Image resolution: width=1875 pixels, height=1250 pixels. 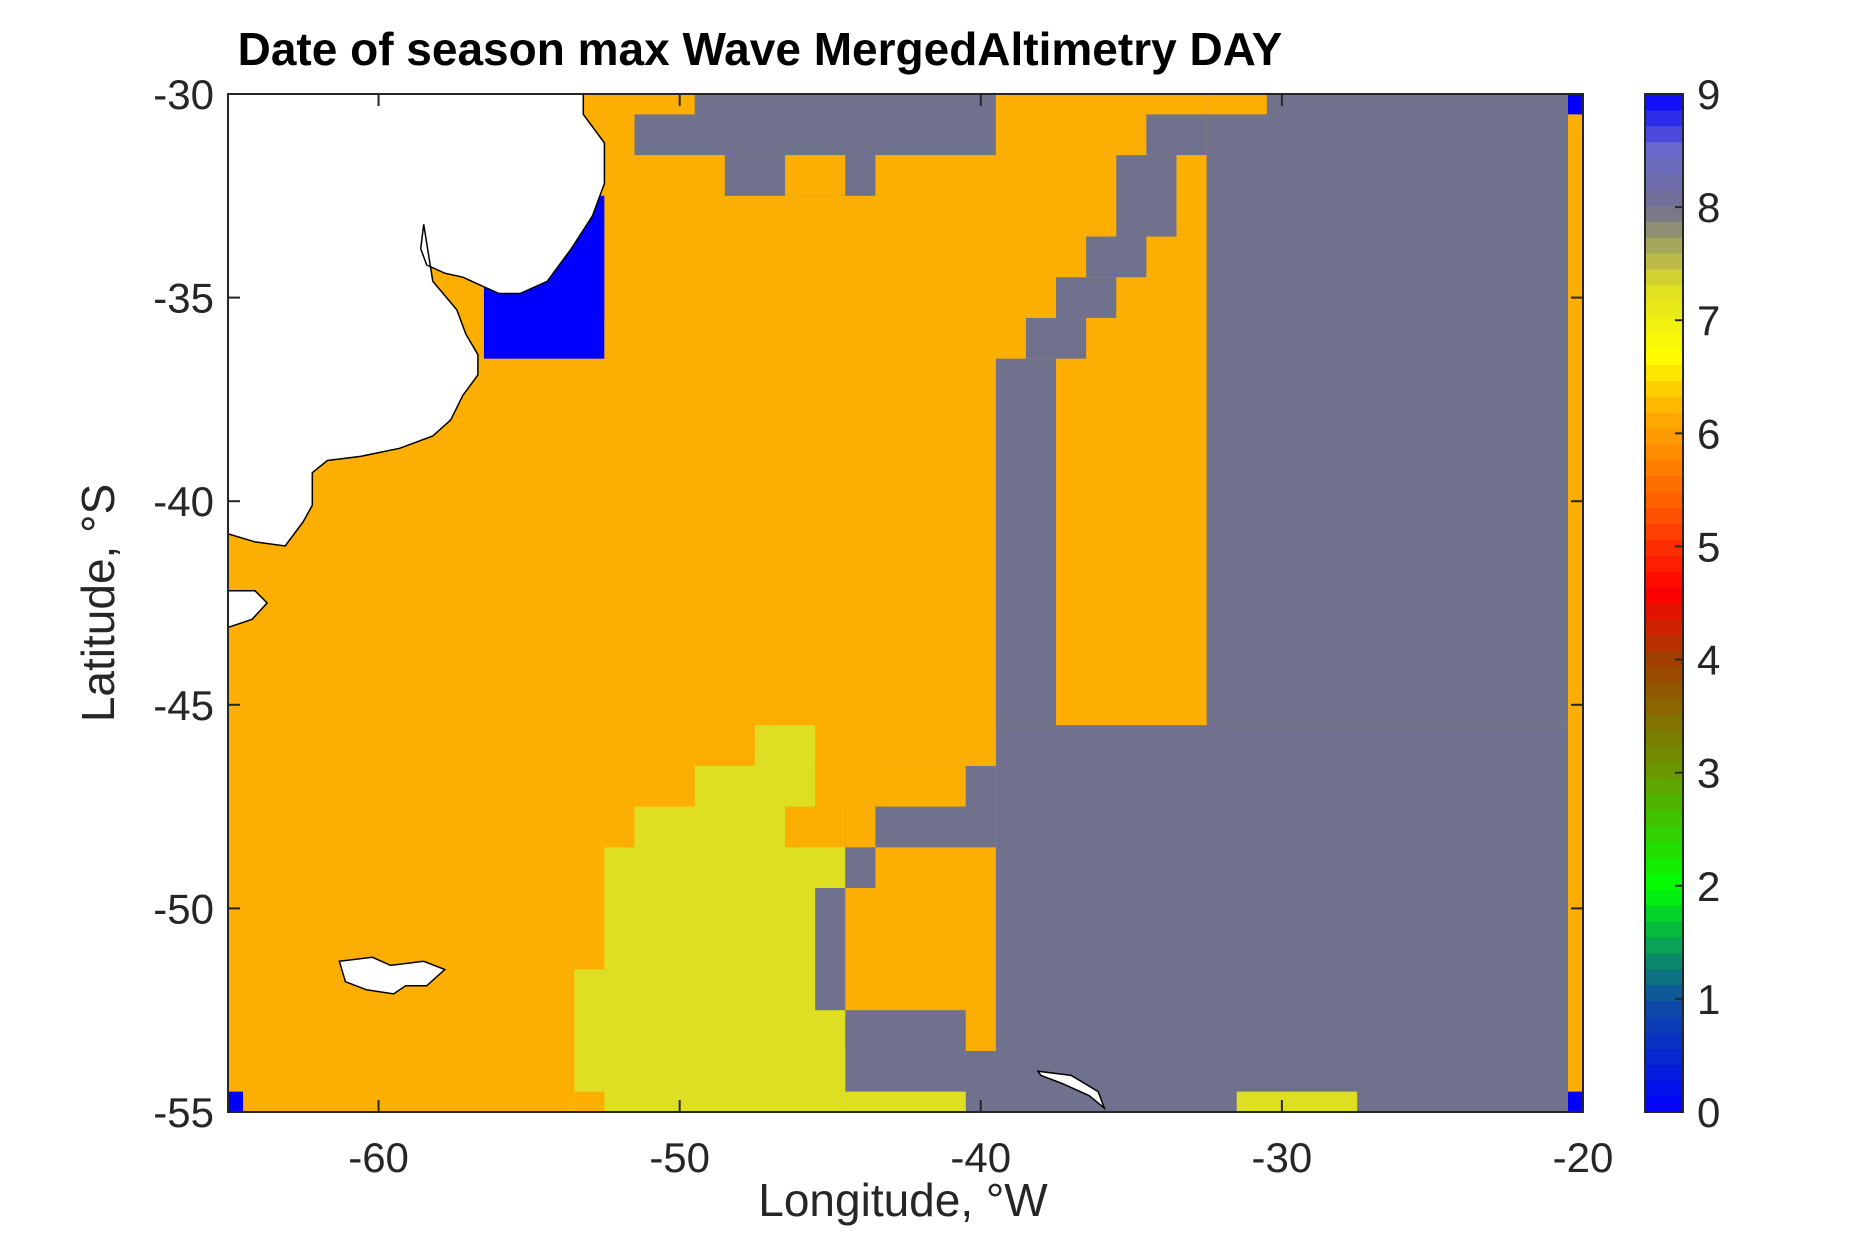 What do you see at coordinates (183, 94) in the screenshot?
I see `y-tick-label: -30` at bounding box center [183, 94].